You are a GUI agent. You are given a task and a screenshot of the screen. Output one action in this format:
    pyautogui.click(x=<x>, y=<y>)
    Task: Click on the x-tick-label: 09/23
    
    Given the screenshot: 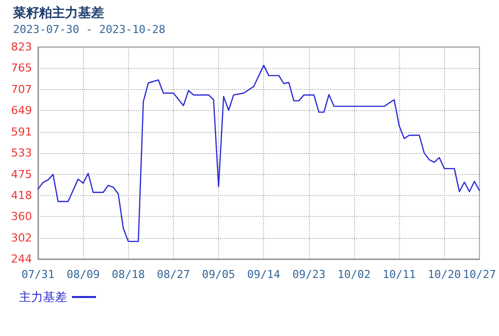 What is the action you would take?
    pyautogui.click(x=309, y=274)
    